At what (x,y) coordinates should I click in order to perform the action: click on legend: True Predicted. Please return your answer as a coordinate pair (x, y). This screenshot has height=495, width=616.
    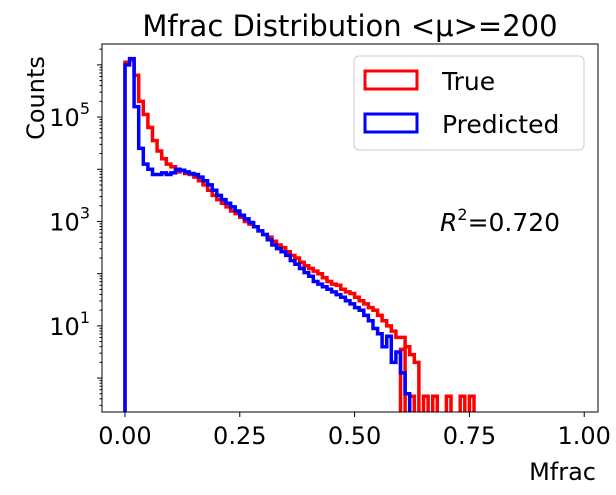
    Looking at the image, I should click on (469, 103).